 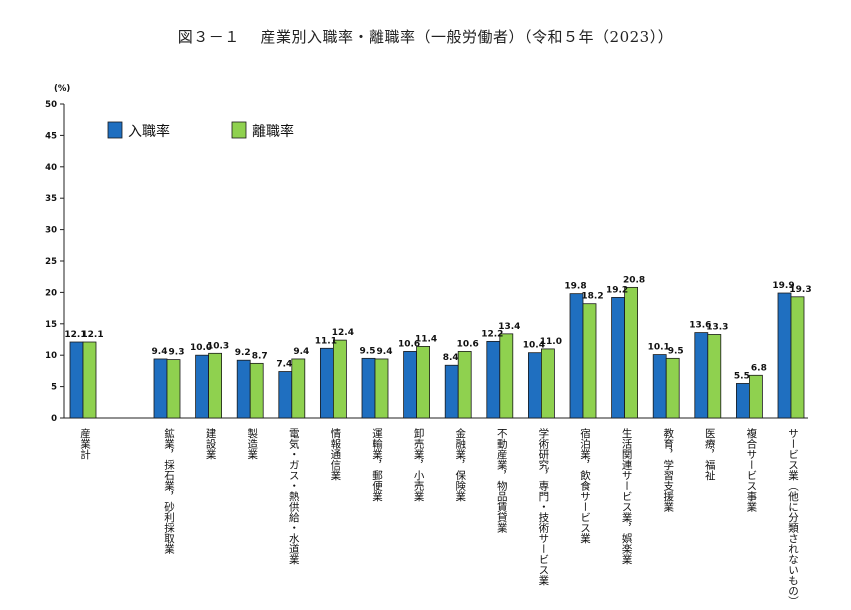 What do you see at coordinates (85, 443) in the screenshot?
I see `category-label: 産業計` at bounding box center [85, 443].